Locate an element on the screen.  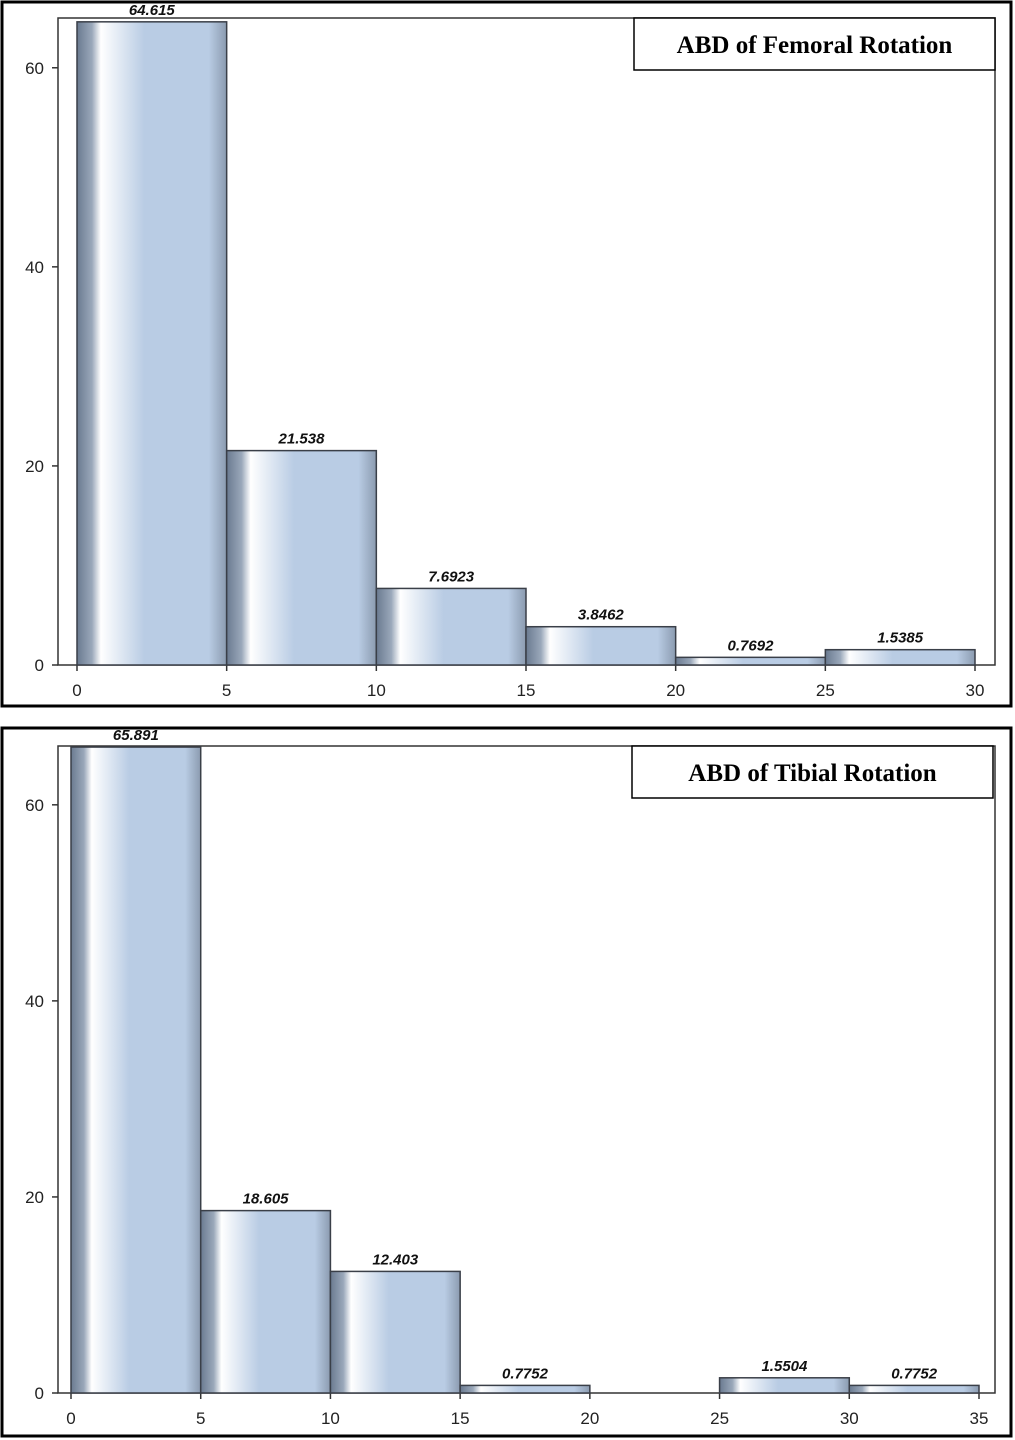
bar-data-label: 64.615 is located at coordinates (152, 10).